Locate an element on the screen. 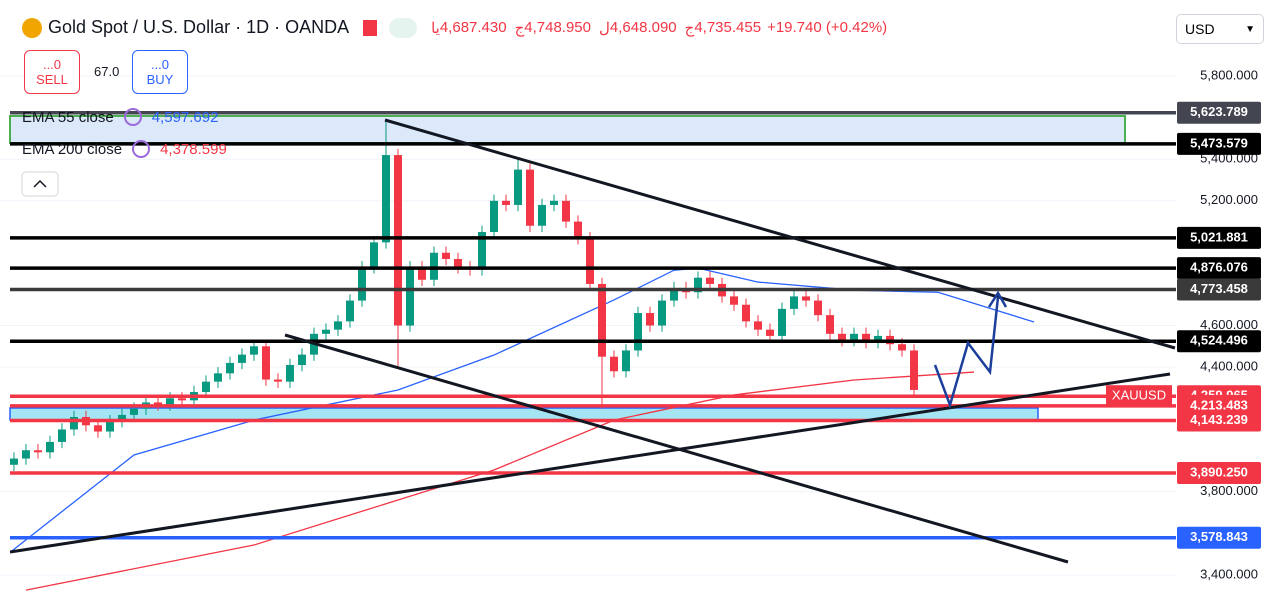 This screenshot has height=592, width=1280. sell-button: ...0 SELL is located at coordinates (52, 72).